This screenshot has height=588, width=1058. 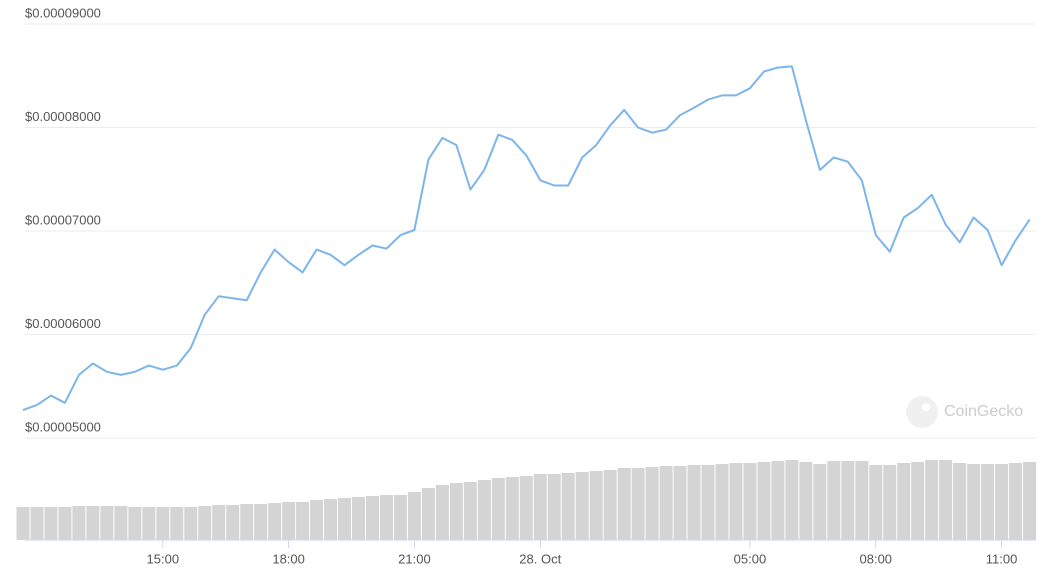 I want to click on x-tick-label: 08:00, so click(x=876, y=558).